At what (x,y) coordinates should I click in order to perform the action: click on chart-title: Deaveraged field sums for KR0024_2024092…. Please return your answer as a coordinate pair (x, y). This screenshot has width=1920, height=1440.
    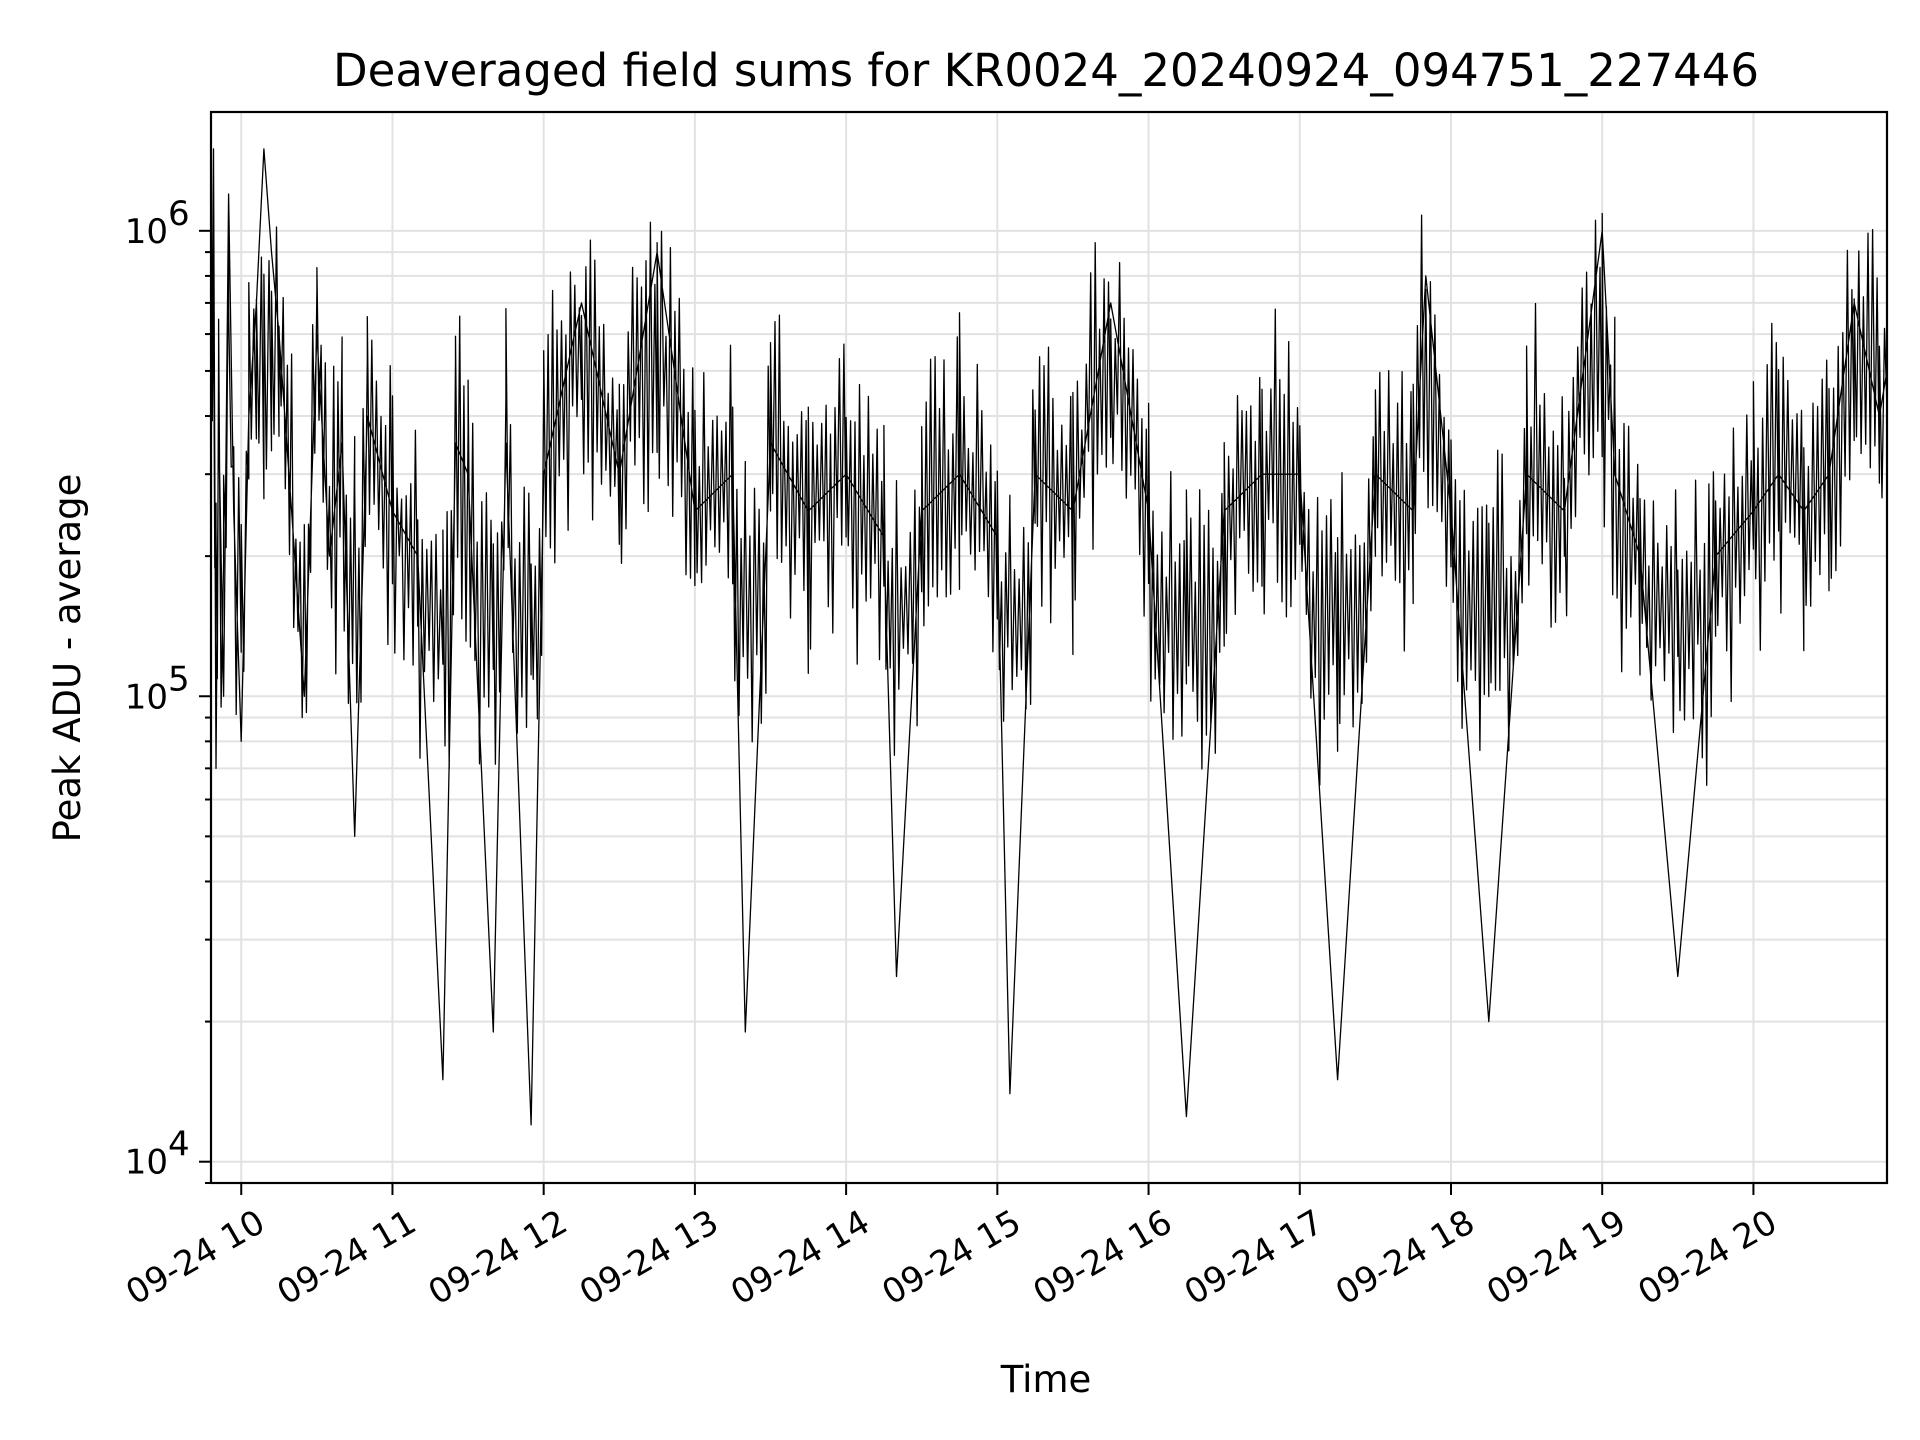
    Looking at the image, I should click on (1046, 70).